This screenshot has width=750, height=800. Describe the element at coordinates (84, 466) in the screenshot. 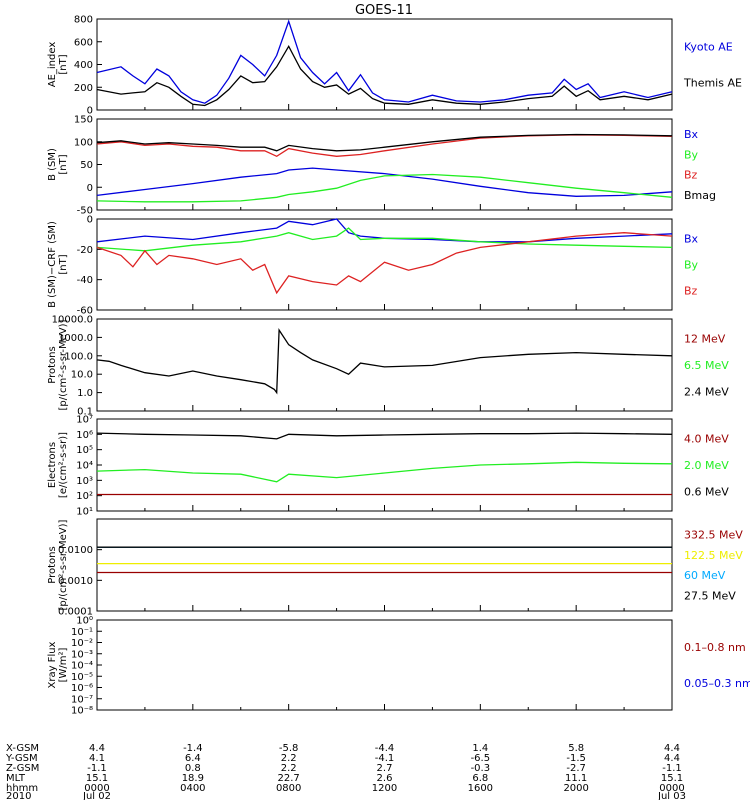

I see `y-tick-label: 10⁴` at that location.